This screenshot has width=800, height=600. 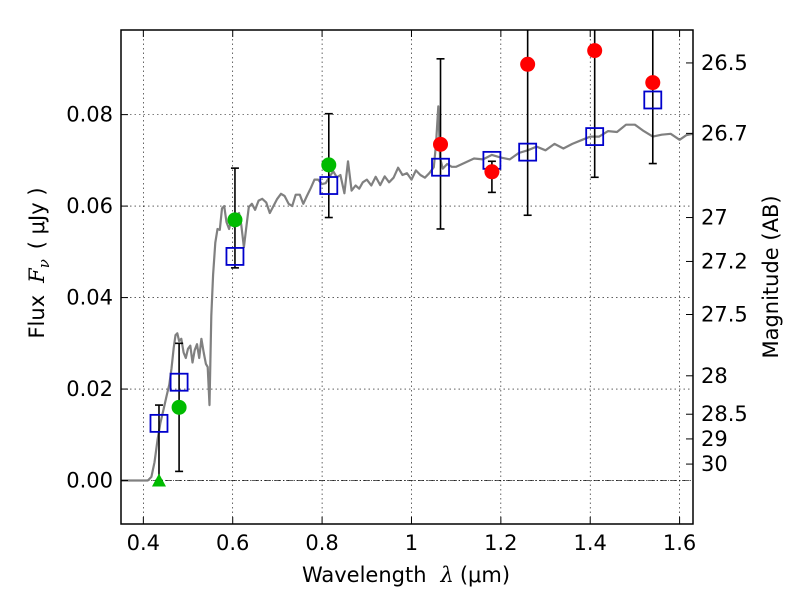 What do you see at coordinates (406, 575) in the screenshot?
I see `x-axis-label: Wavelength λ (μm)` at bounding box center [406, 575].